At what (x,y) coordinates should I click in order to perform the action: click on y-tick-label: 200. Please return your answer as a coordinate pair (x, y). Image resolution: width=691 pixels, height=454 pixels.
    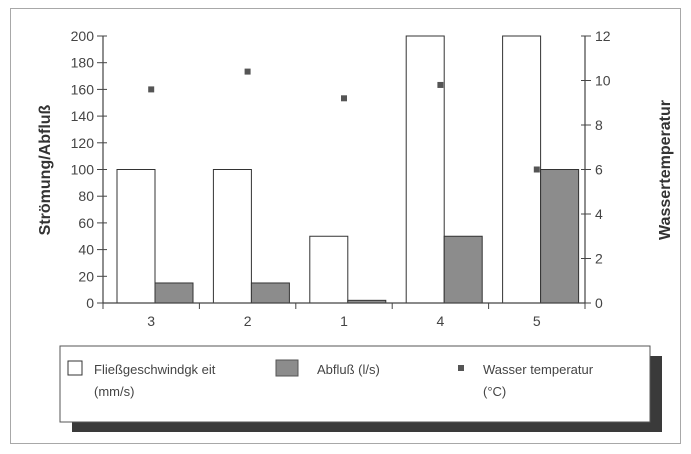
    Looking at the image, I should click on (83, 36).